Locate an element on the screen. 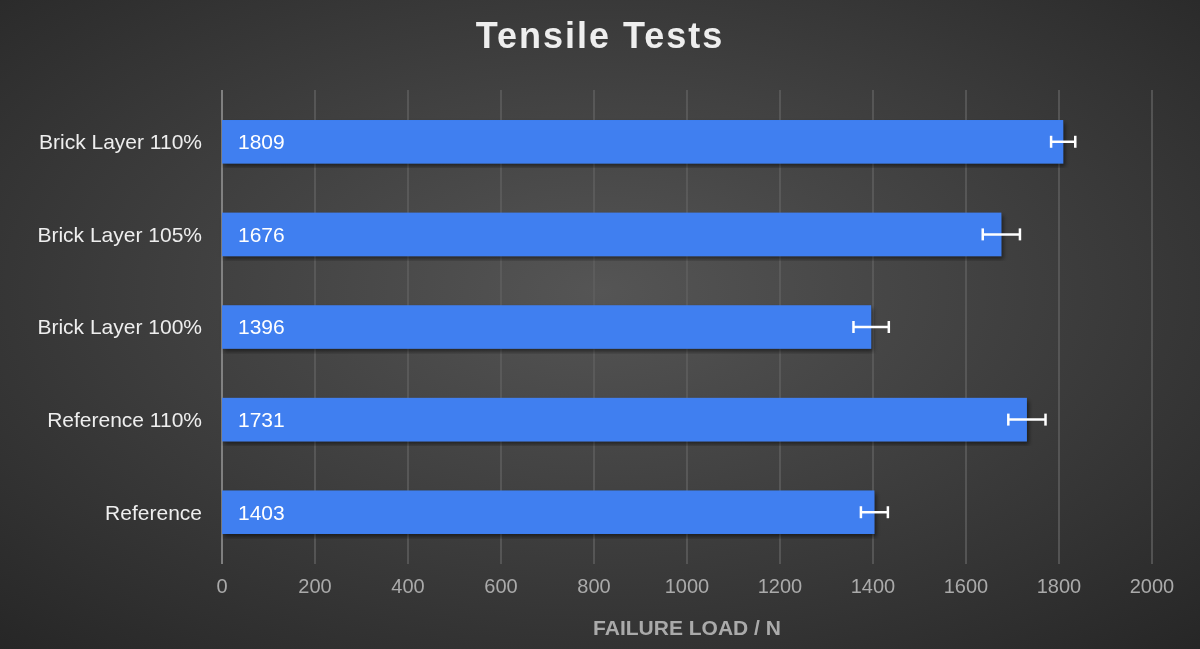  x-tick-label: 0 is located at coordinates (222, 586).